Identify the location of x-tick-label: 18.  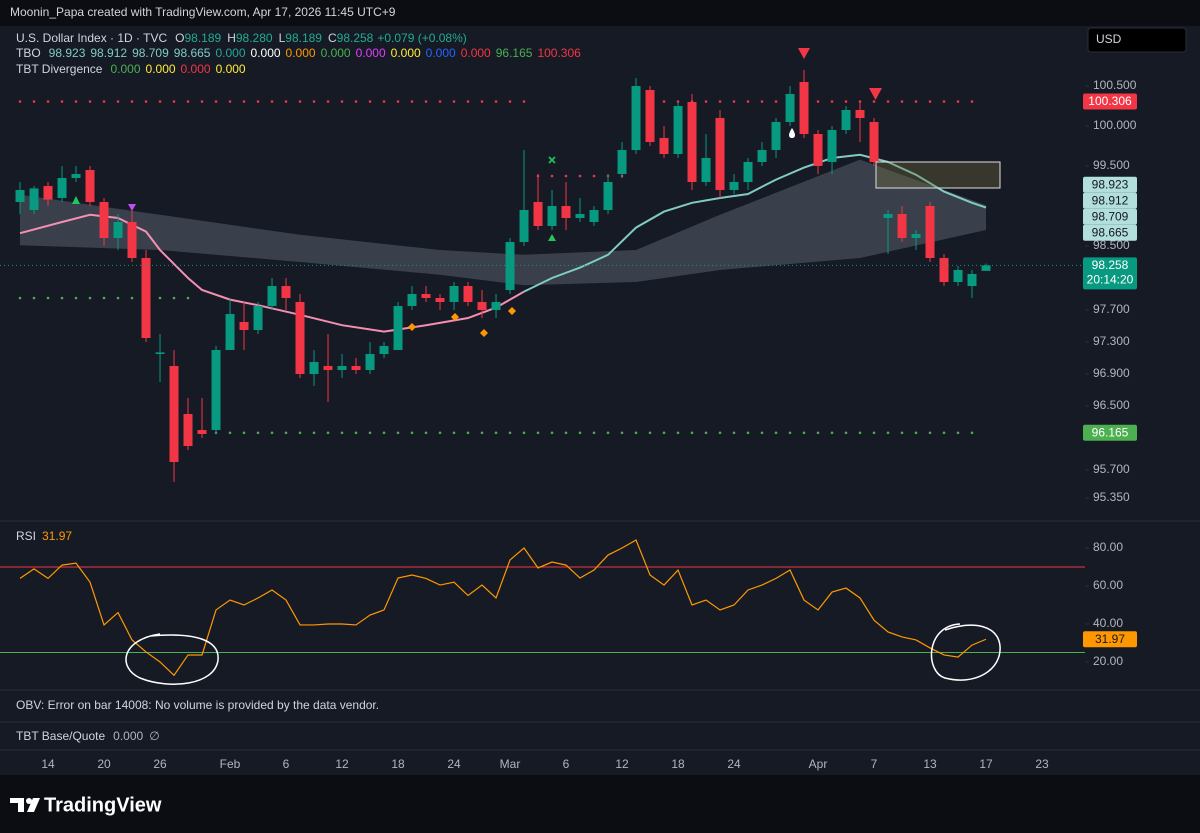
(678, 764).